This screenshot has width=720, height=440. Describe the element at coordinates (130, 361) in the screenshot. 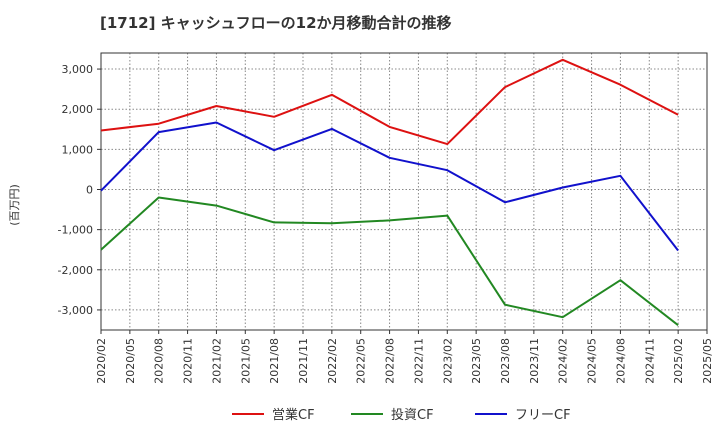

I see `x-tick-label: 2020/05` at that location.